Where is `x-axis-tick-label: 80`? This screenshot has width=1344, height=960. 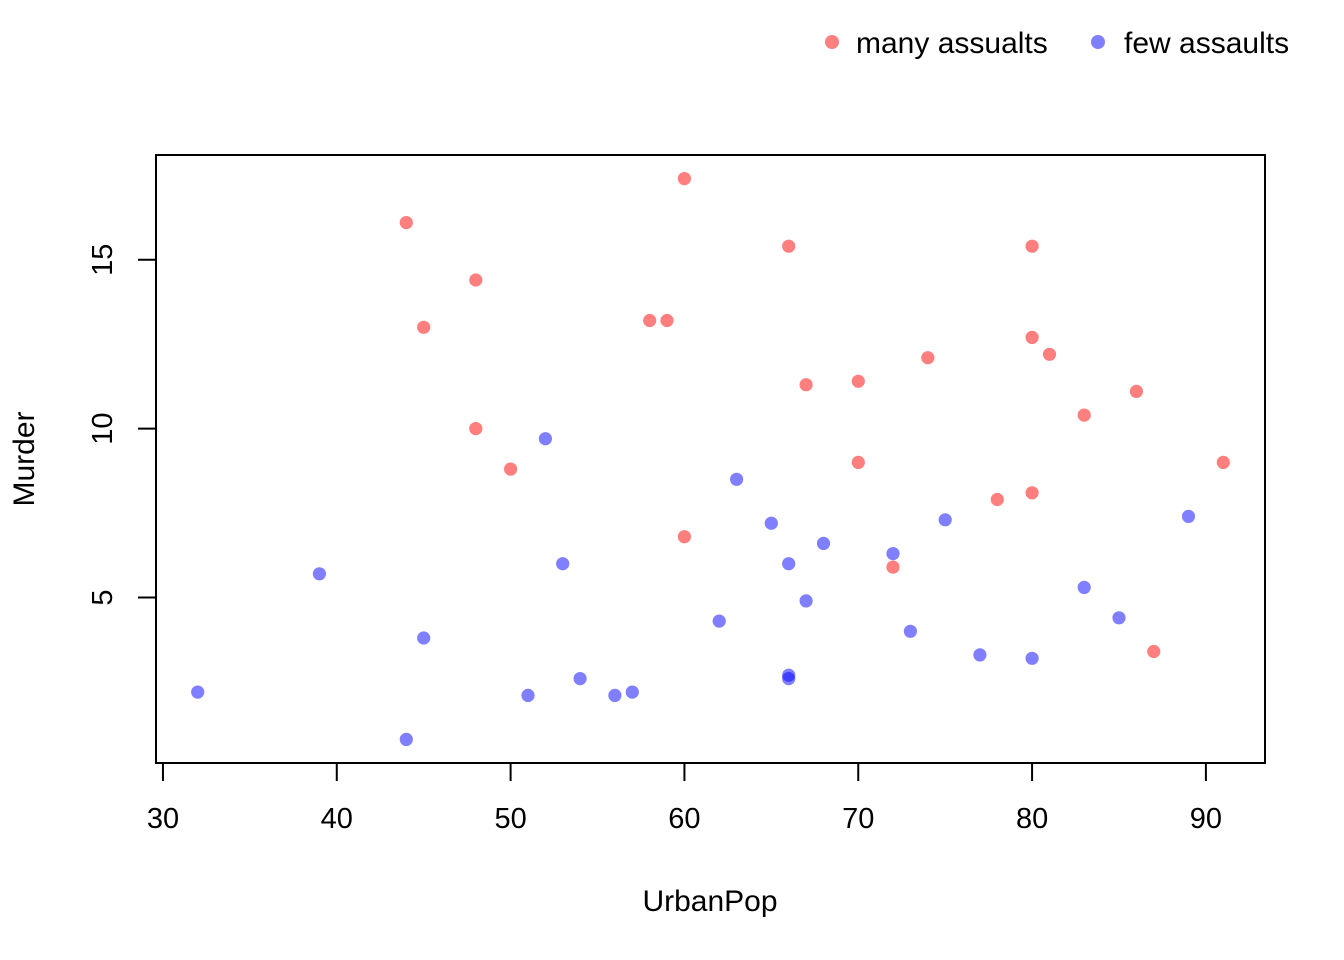 x-axis-tick-label: 80 is located at coordinates (1032, 819).